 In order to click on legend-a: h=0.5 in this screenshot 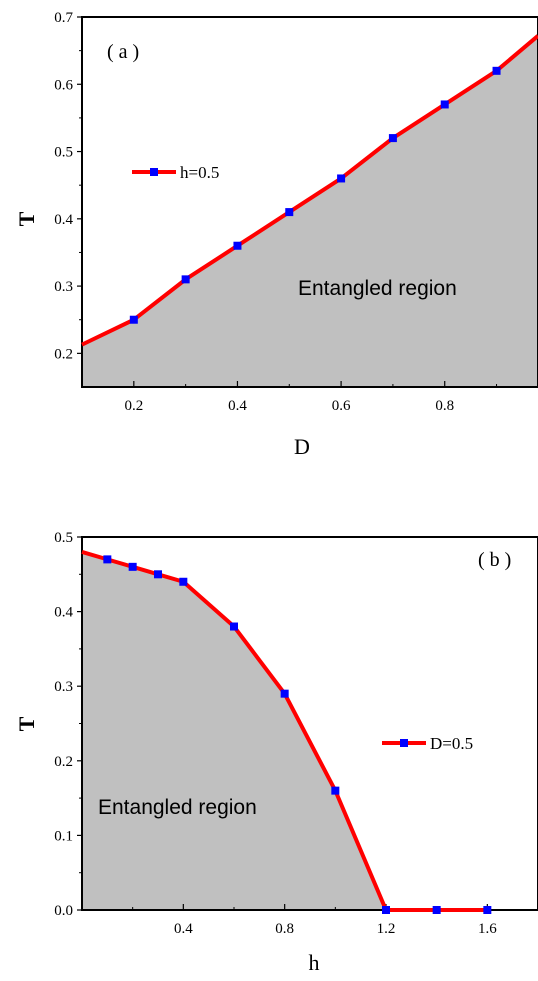, I will do `click(175, 172)`.